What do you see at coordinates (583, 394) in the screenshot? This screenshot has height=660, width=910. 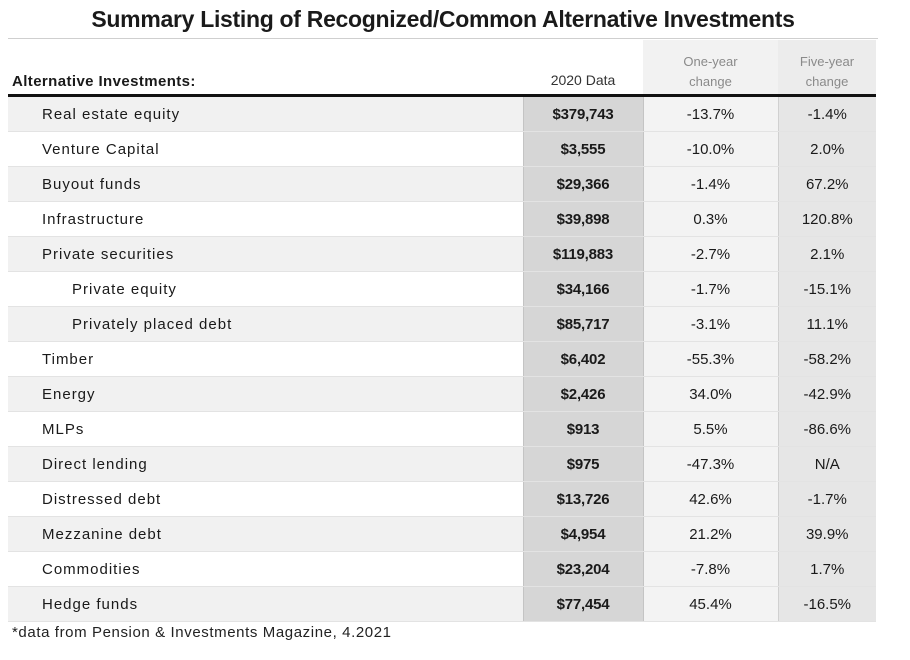 I see `value-2020-cell: $2,426` at bounding box center [583, 394].